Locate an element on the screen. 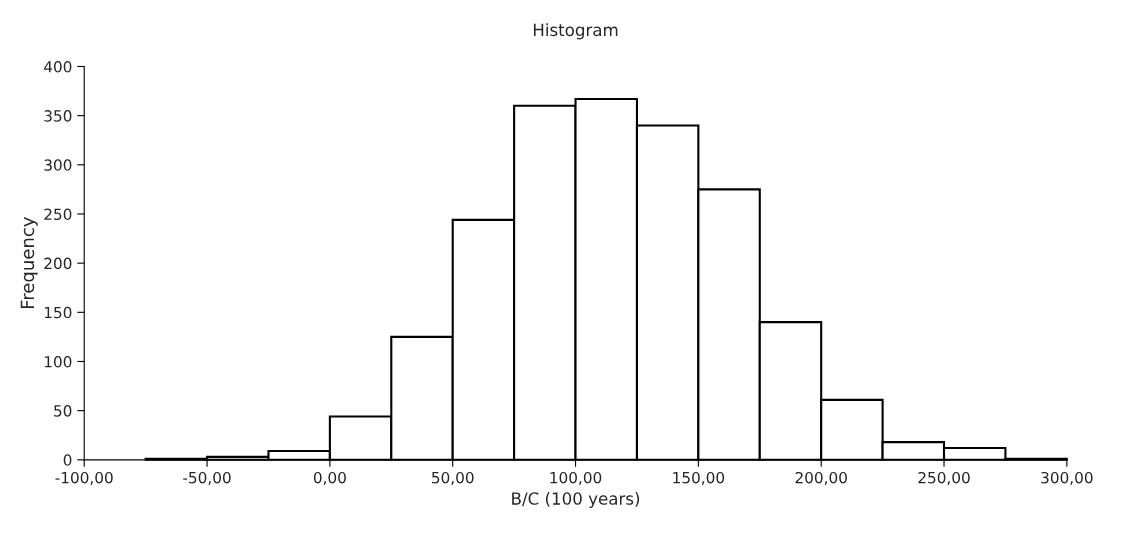 The height and width of the screenshot is (554, 1123). x-tick-label: 200,00 is located at coordinates (821, 478).